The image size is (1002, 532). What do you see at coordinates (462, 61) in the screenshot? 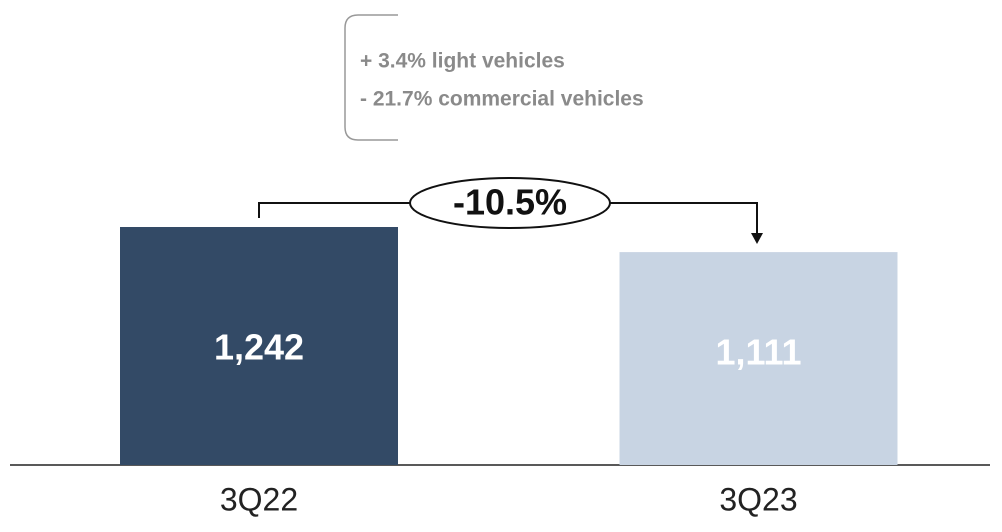
I see `note: + 3.4% light vehicles` at bounding box center [462, 61].